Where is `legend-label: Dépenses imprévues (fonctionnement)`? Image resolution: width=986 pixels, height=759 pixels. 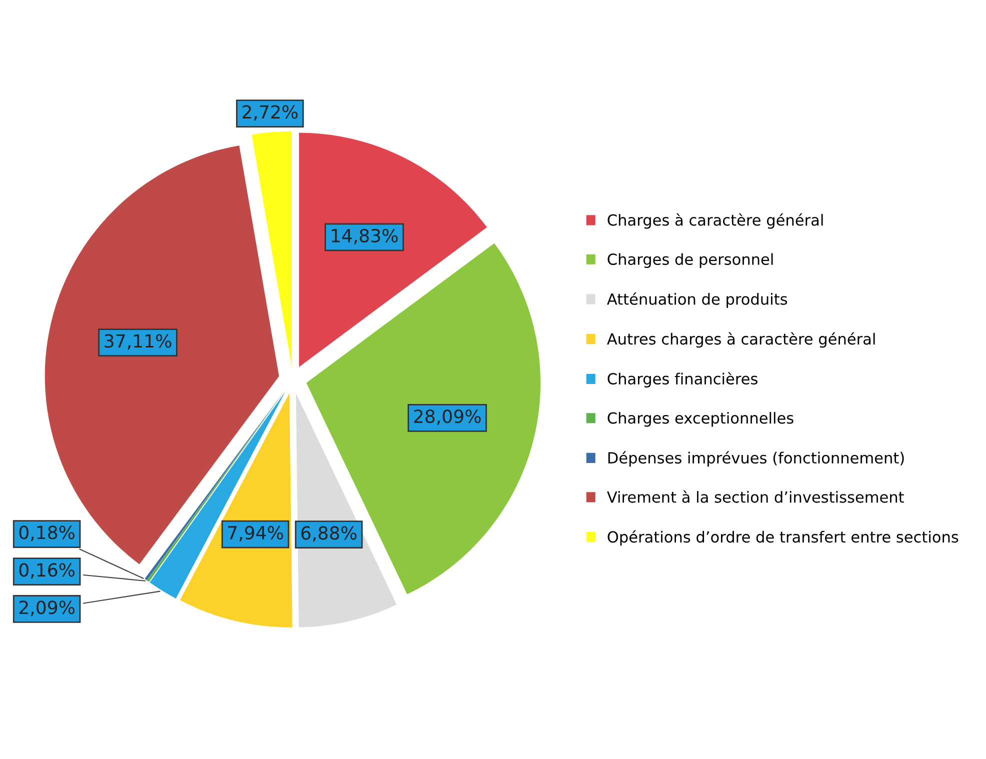
legend-label: Dépenses imprévues (fonctionnement) is located at coordinates (756, 459).